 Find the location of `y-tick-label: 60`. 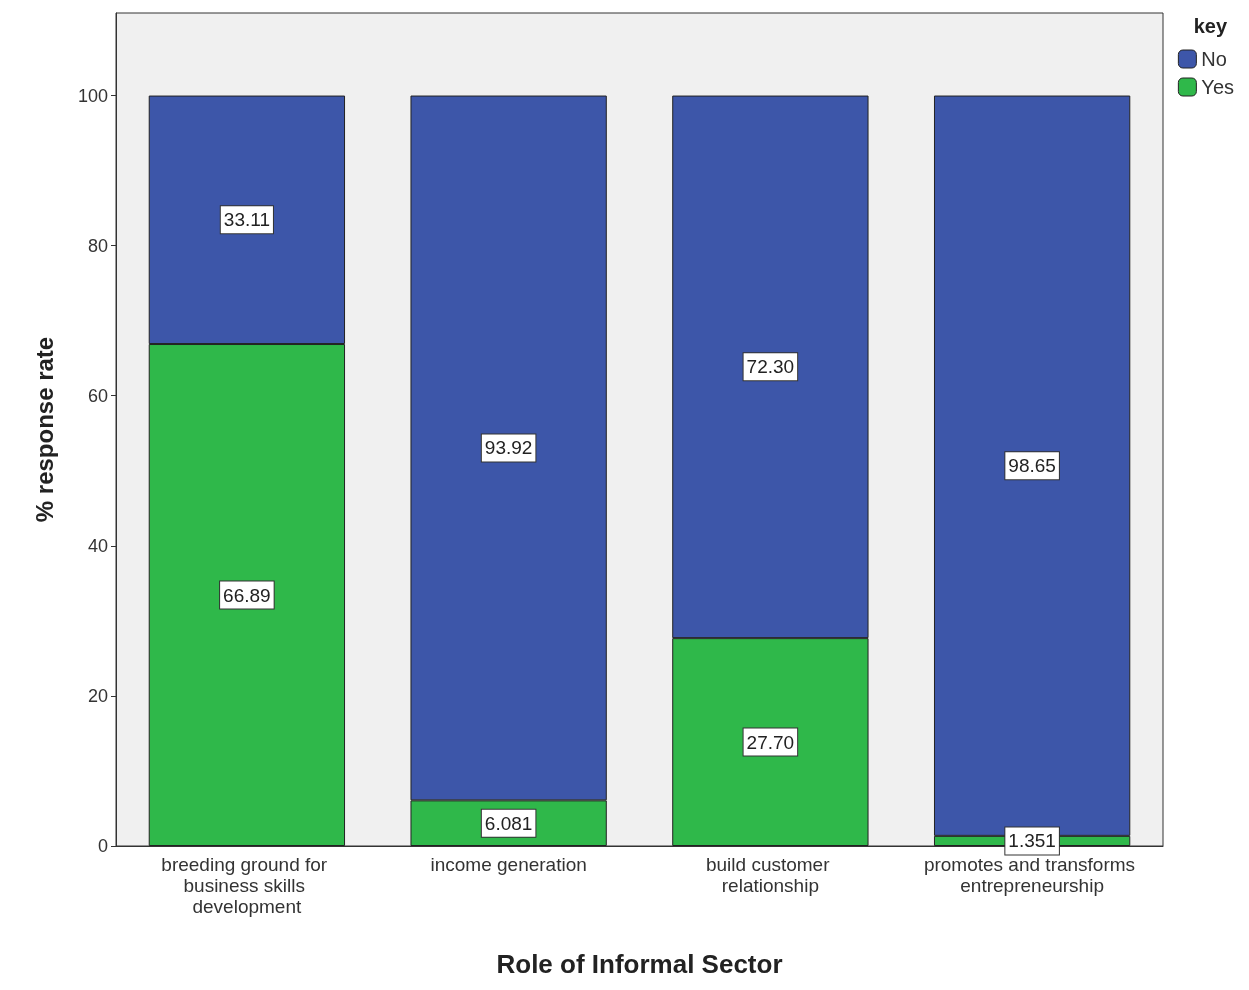

y-tick-label: 60 is located at coordinates (97, 395).